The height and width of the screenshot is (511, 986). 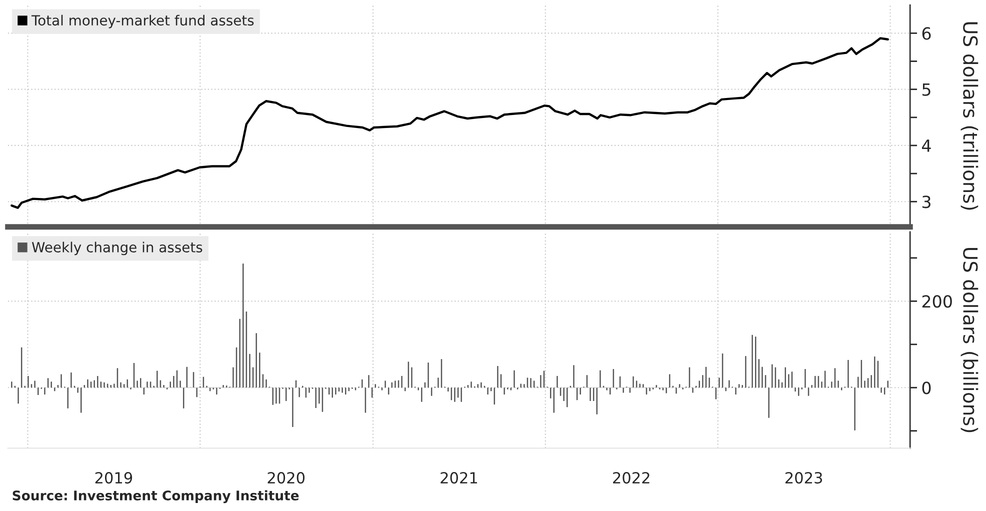 I want to click on y-tick-label: 0, so click(x=926, y=388).